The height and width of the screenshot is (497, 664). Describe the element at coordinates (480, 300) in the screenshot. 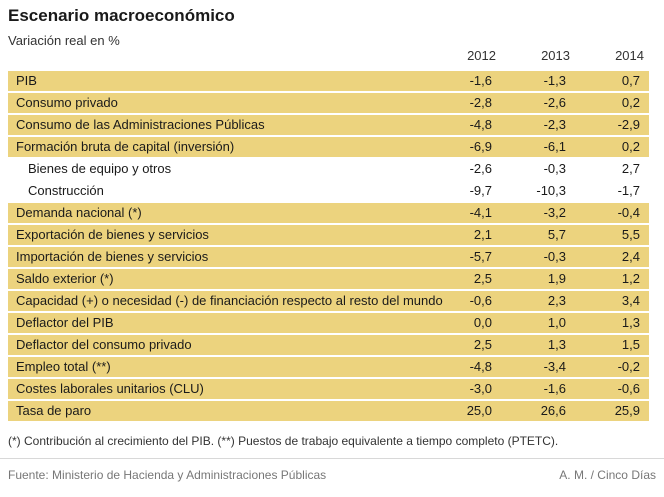

I see `cell-value-2012: -0,6` at that location.